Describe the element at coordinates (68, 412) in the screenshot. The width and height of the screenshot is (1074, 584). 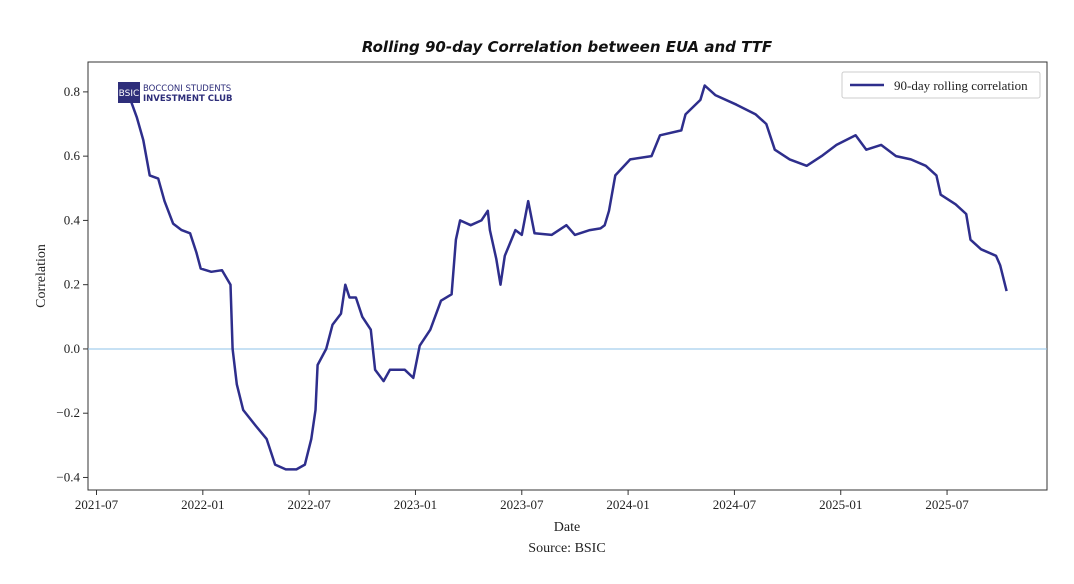
I see `y-tick-label: −0.2` at that location.